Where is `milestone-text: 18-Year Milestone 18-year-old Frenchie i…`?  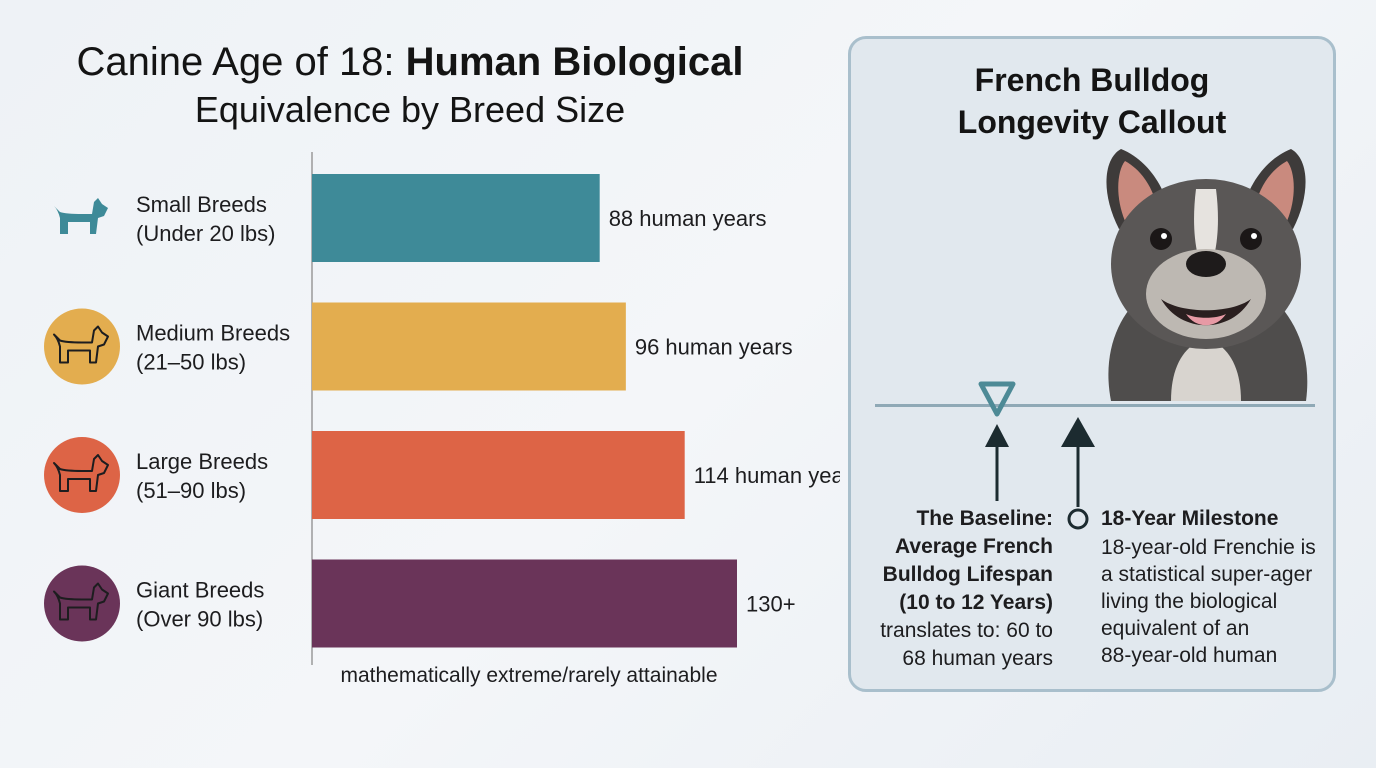
milestone-text: 18-Year Milestone 18-year-old Frenchie i… is located at coordinates (1216, 587).